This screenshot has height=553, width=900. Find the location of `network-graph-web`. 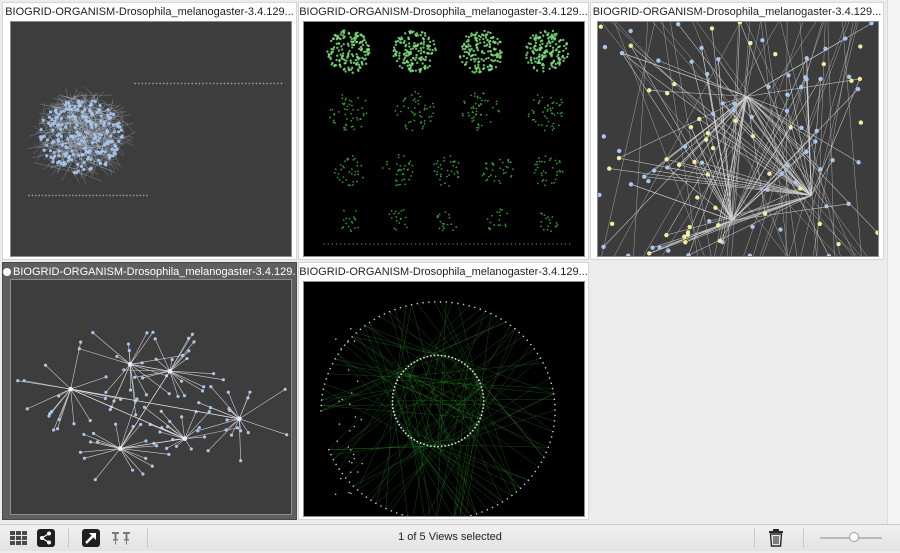

network-graph-web is located at coordinates (738, 139).